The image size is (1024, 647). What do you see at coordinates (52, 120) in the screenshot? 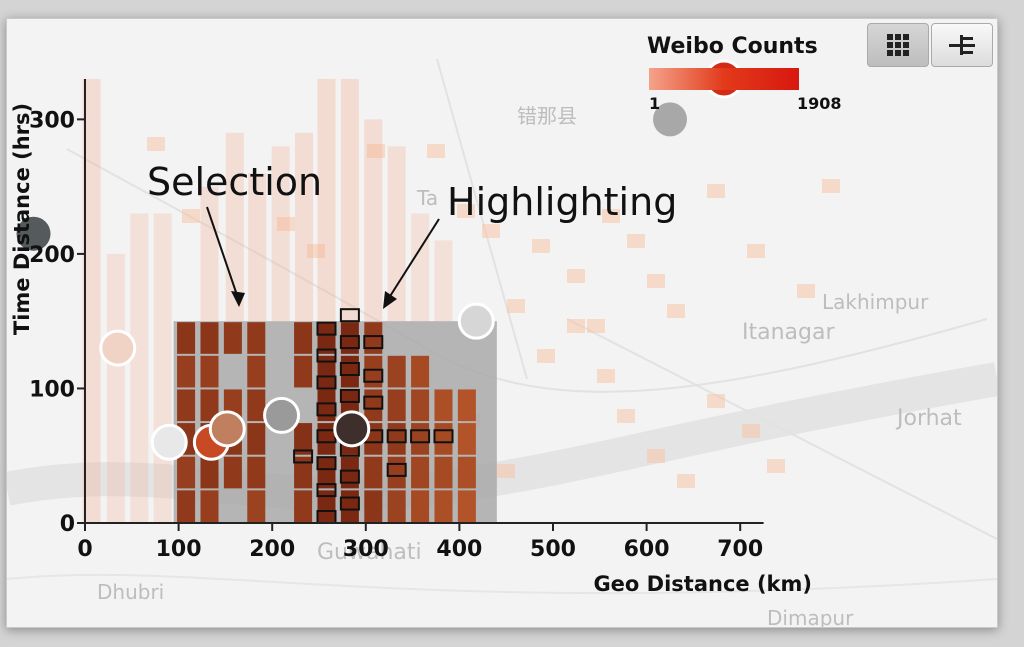
I see `y-tick-label: 300` at bounding box center [52, 120].